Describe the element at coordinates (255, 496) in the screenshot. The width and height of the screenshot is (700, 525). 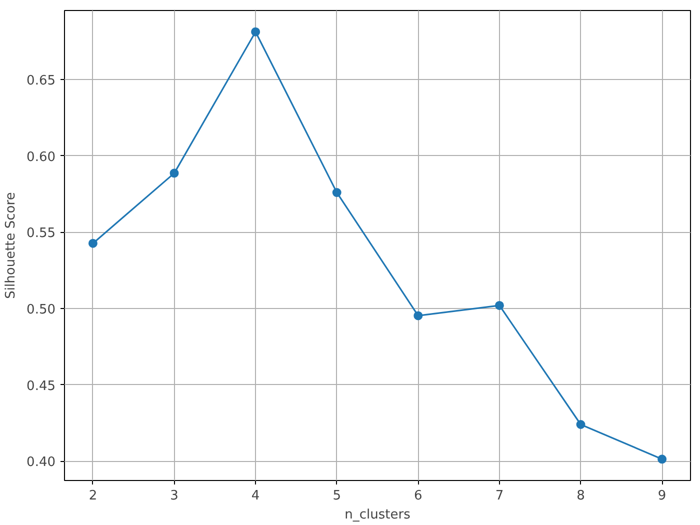
I see `x-tick-label: 4` at that location.